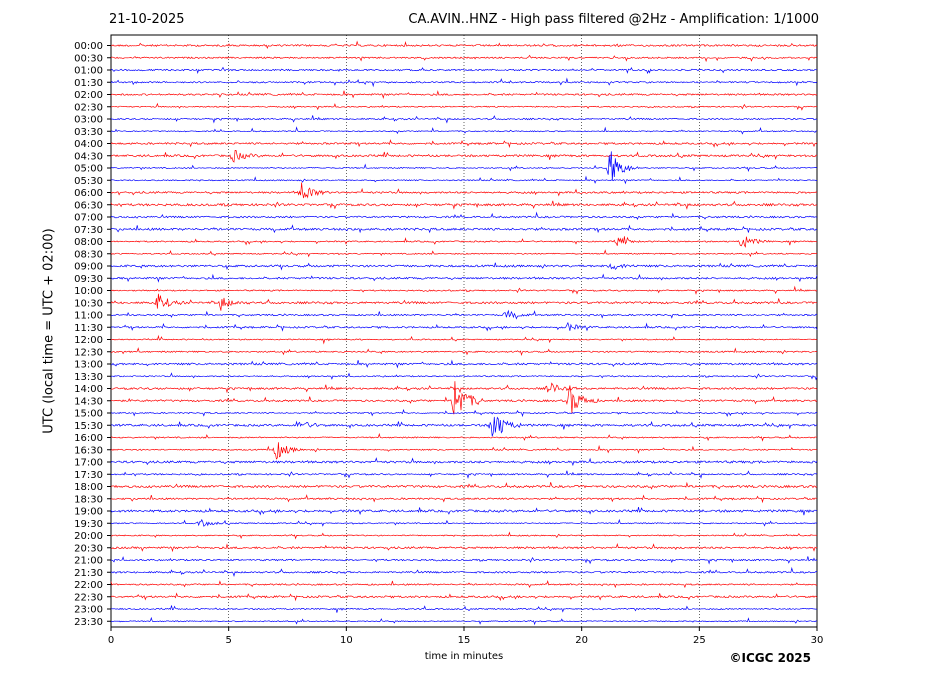 The width and height of the screenshot is (927, 696). Describe the element at coordinates (346, 640) in the screenshot. I see `x-tick-label: 10` at that location.